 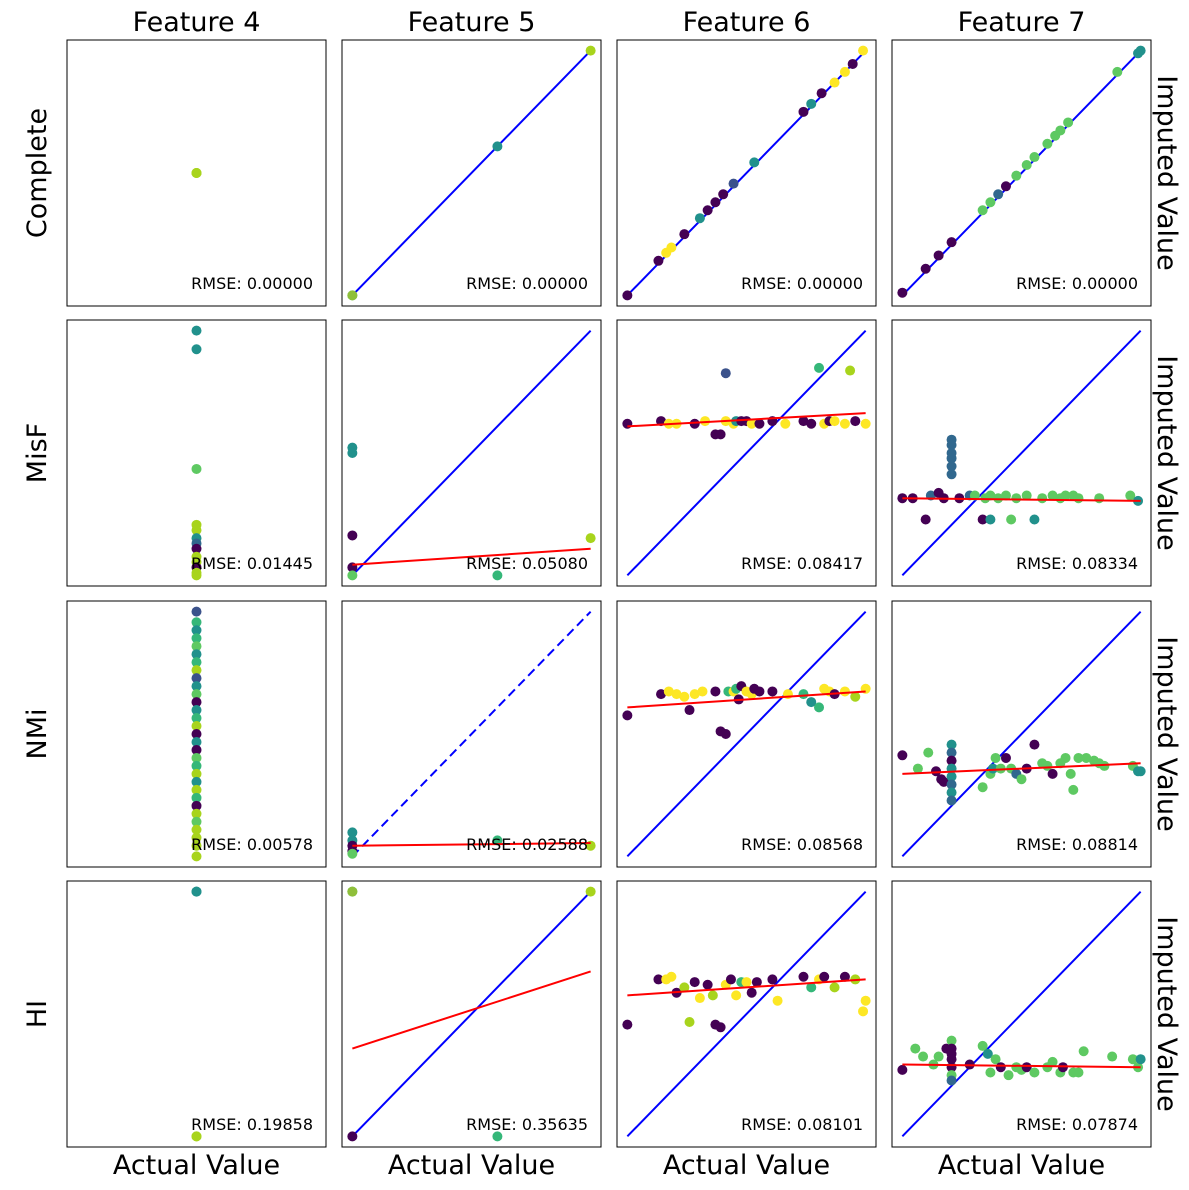 What do you see at coordinates (1021, 1014) in the screenshot?
I see `subplot-hi-feature-7: RMSE: 0.07874` at bounding box center [1021, 1014].